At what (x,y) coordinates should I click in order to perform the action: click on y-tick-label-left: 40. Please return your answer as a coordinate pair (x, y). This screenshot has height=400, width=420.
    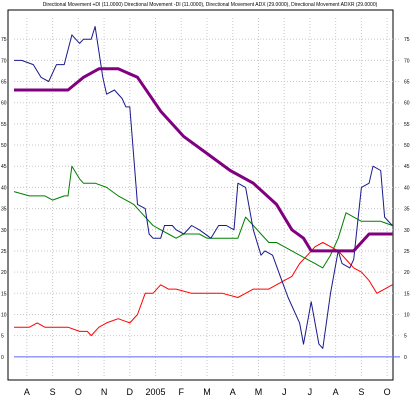
    Looking at the image, I should click on (4, 188).